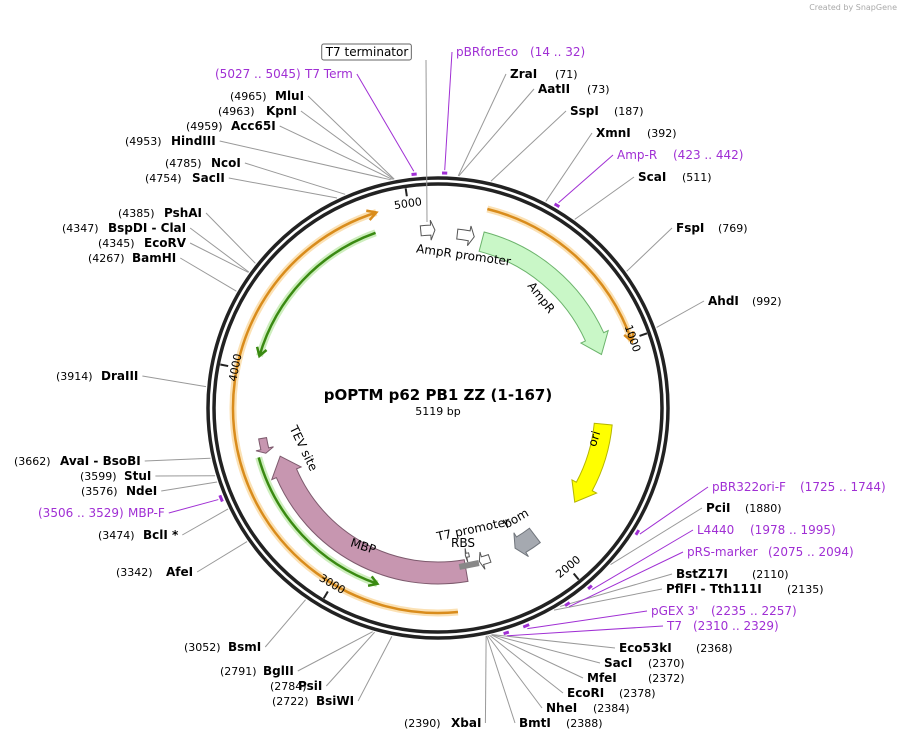 This screenshot has height=741, width=901. Describe the element at coordinates (637, 155) in the screenshot. I see `primer-name: Amp-R` at that location.